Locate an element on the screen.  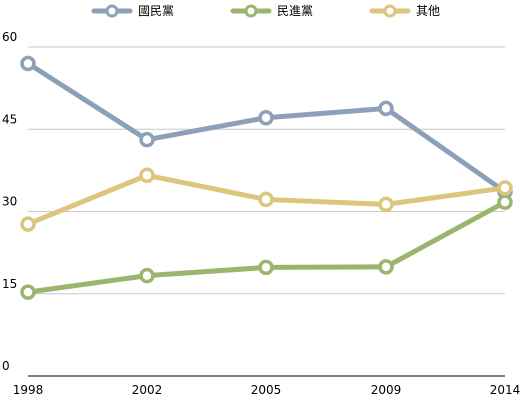
legend-label: 國民黨 is located at coordinates (156, 11).